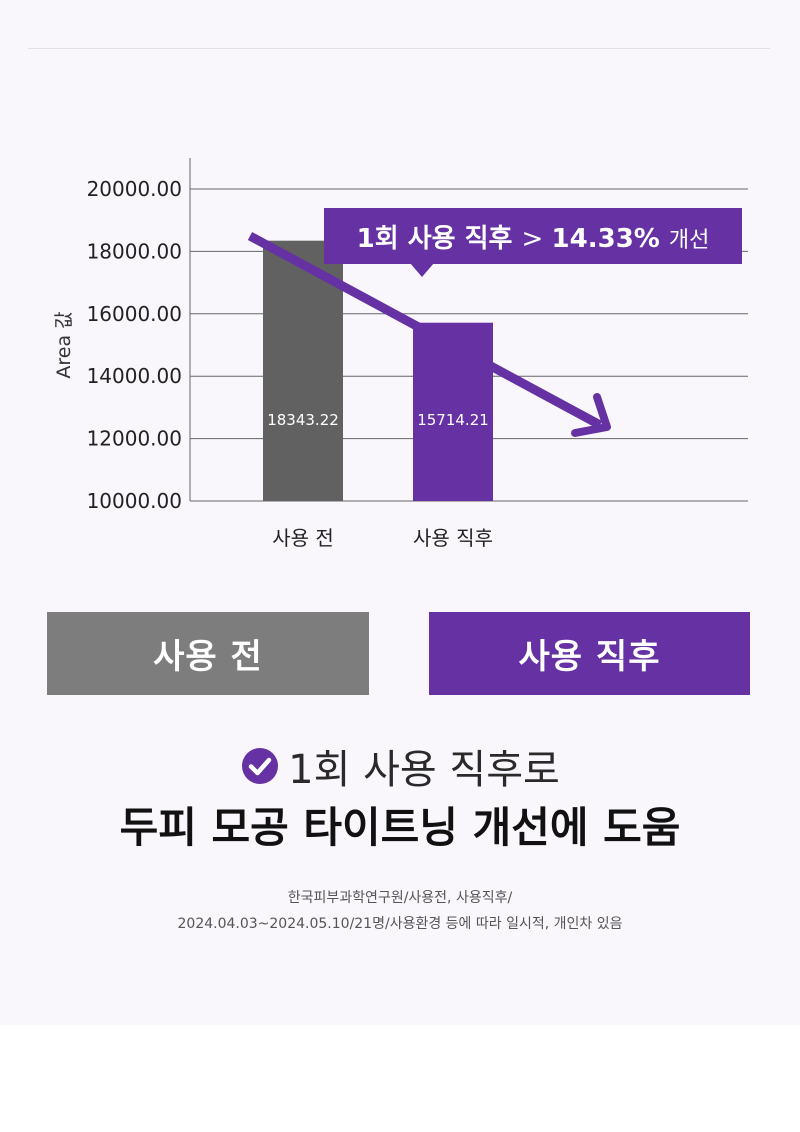 The width and height of the screenshot is (800, 1132). What do you see at coordinates (591, 415) in the screenshot?
I see `trend-arrowhead` at bounding box center [591, 415].